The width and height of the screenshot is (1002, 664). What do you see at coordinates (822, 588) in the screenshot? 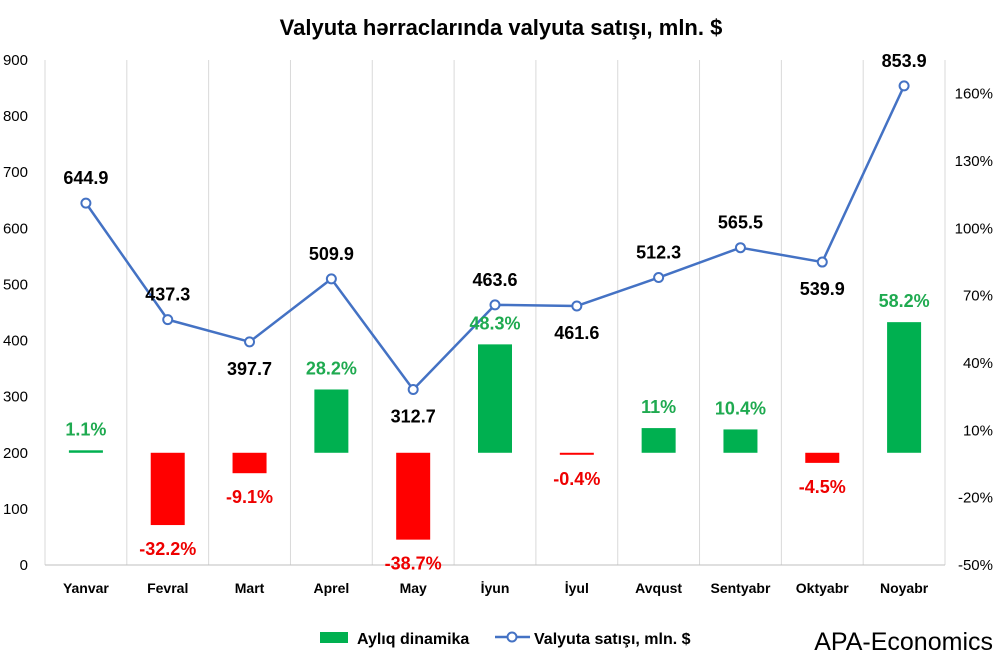
I see `x-tick-label: Oktyabr` at bounding box center [822, 588].